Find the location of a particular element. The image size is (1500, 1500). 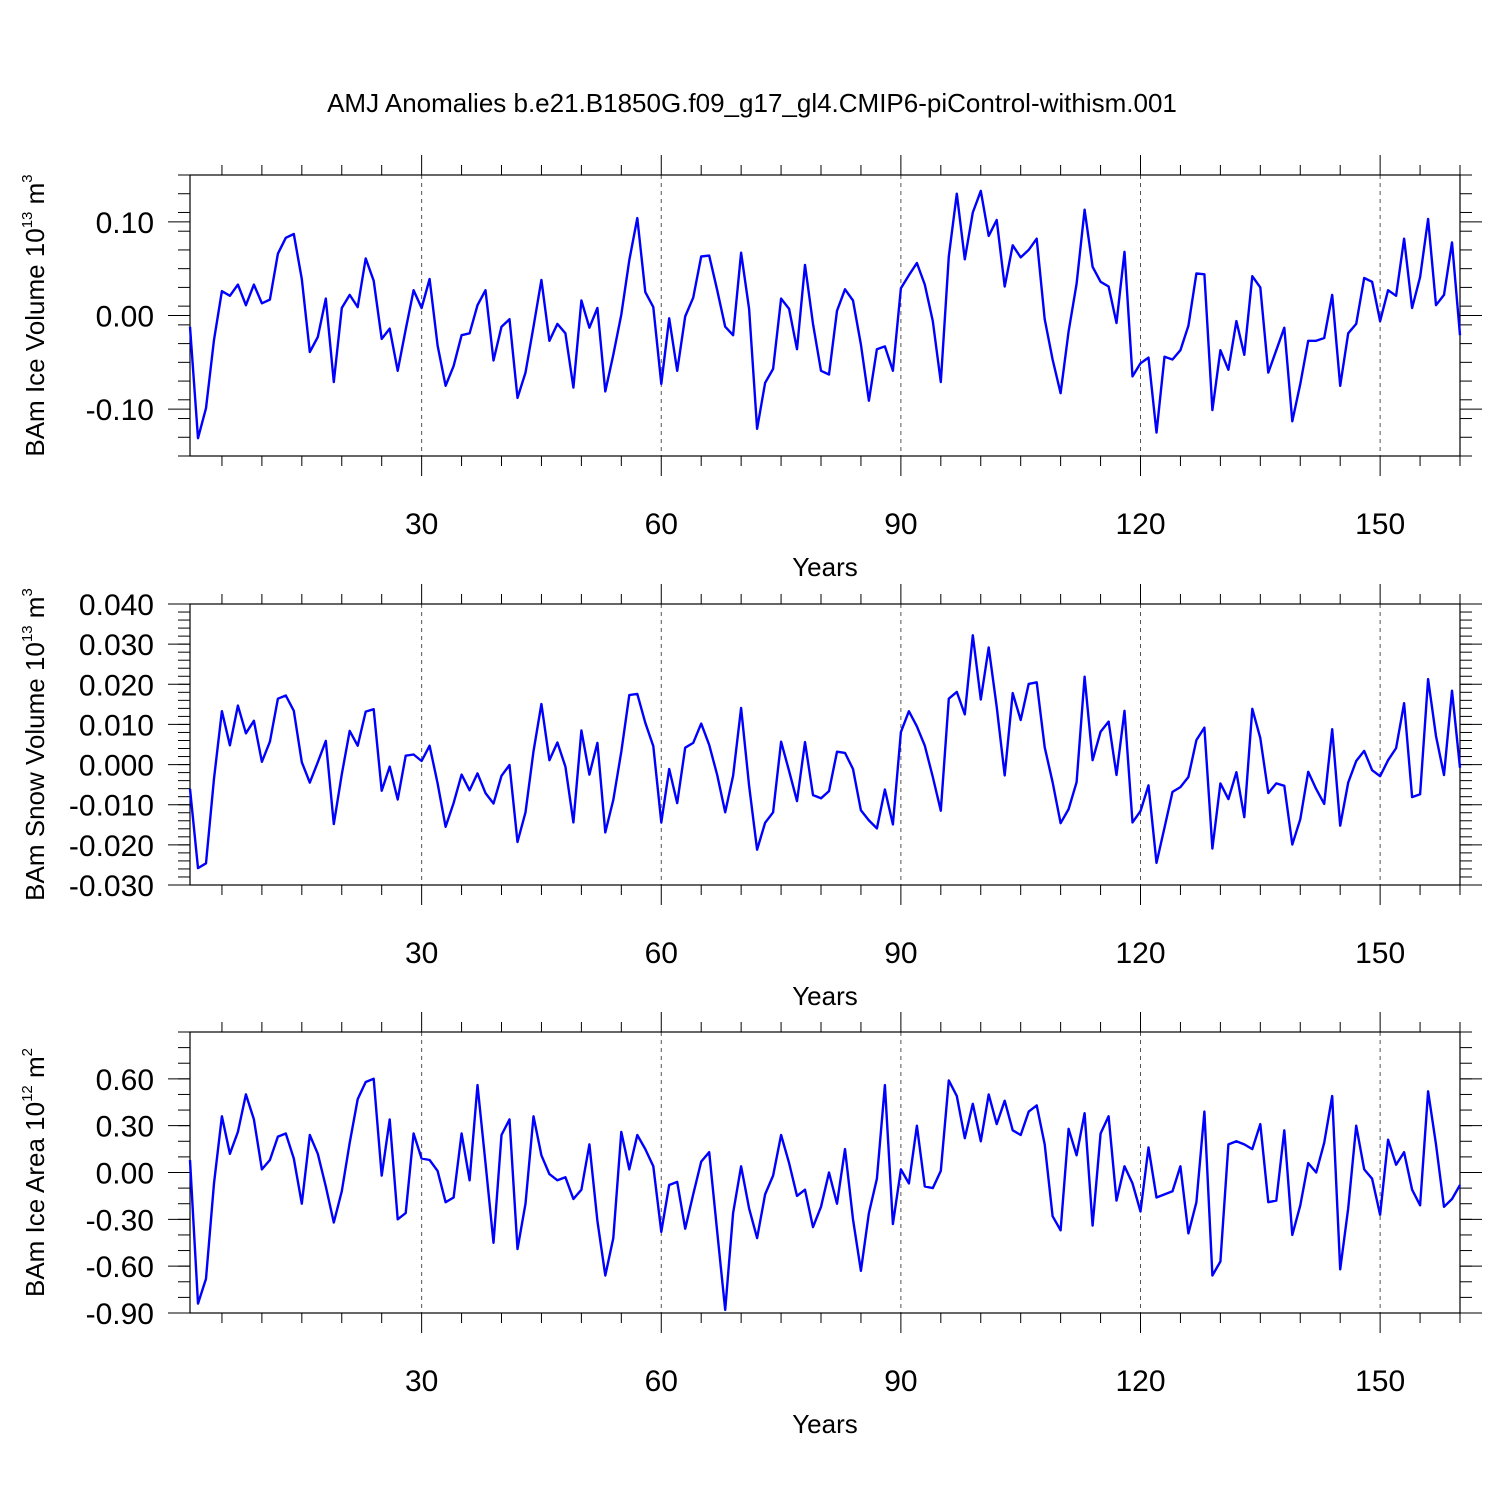

y-axis-label: BAm Snow Volume 1013 m3 is located at coordinates (34, 744).